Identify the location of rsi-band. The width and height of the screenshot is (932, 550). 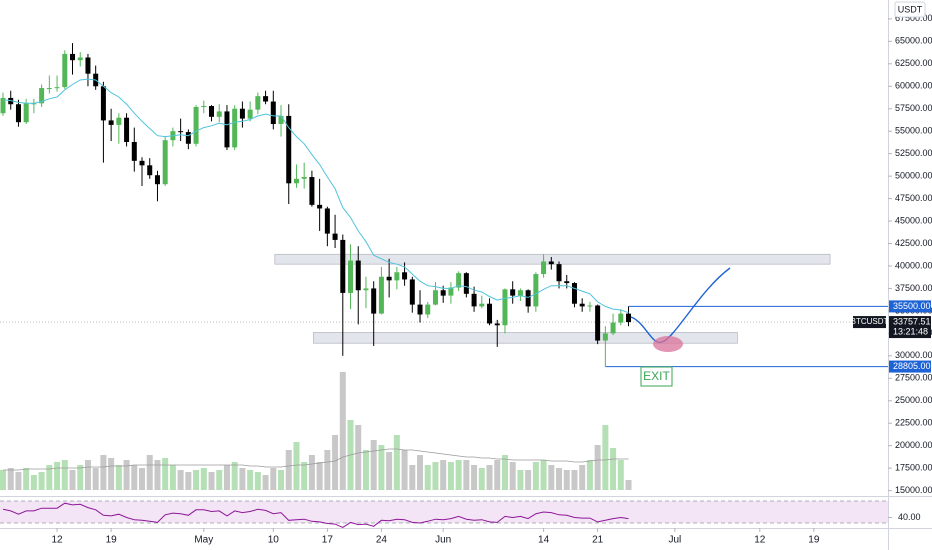
(444, 512).